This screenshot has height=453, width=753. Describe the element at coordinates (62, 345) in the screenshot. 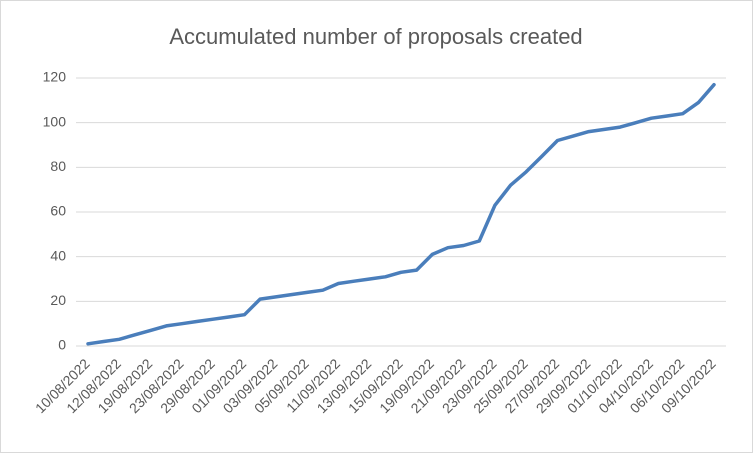

I see `y-tick-label: 0` at that location.